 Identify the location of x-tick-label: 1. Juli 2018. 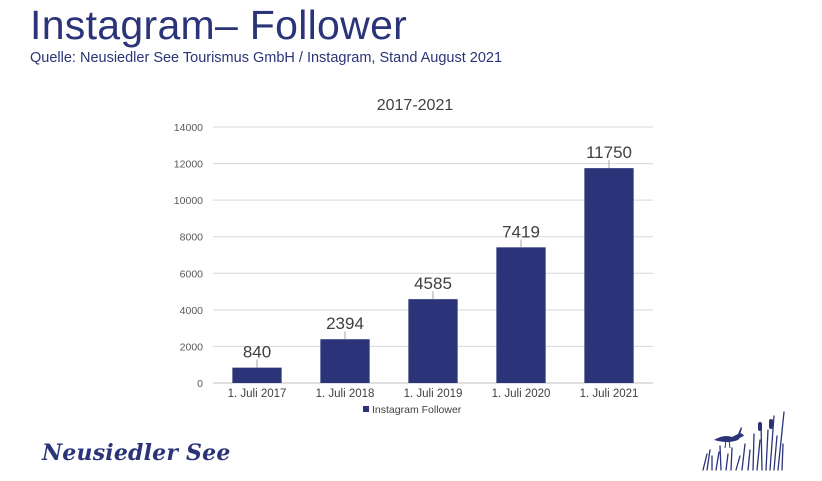
(345, 394).